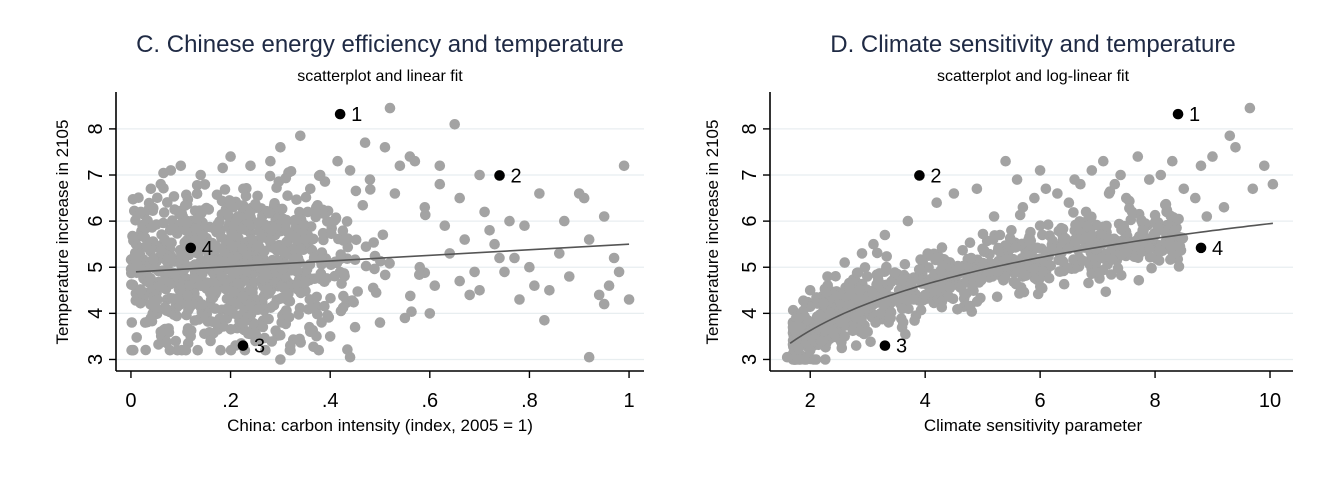 Image resolution: width=1341 pixels, height=487 pixels. Describe the element at coordinates (750, 128) in the screenshot. I see `y-tick-label: 8` at that location.